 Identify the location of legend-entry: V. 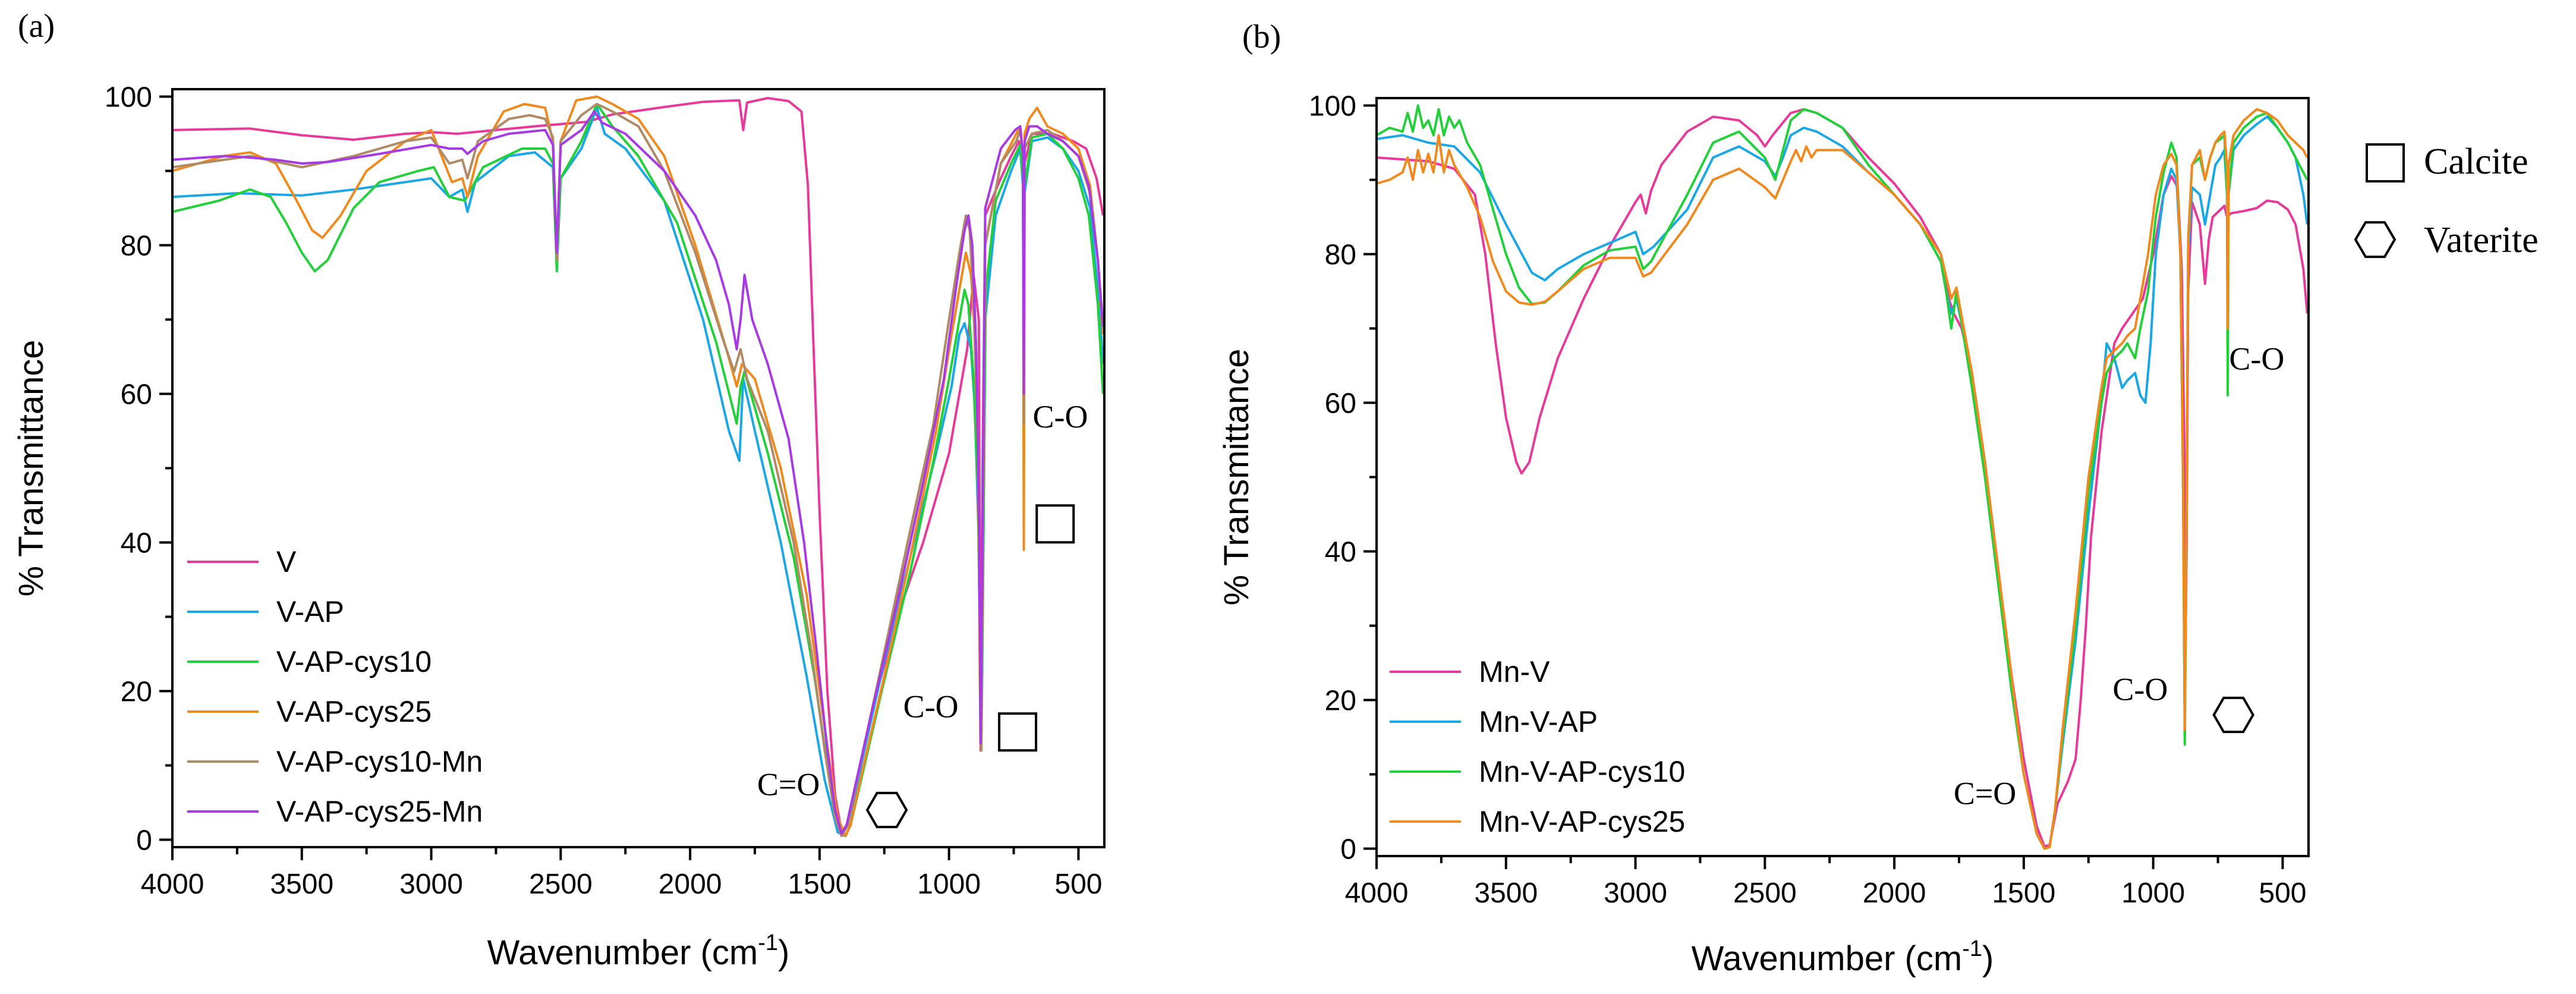
(286, 561).